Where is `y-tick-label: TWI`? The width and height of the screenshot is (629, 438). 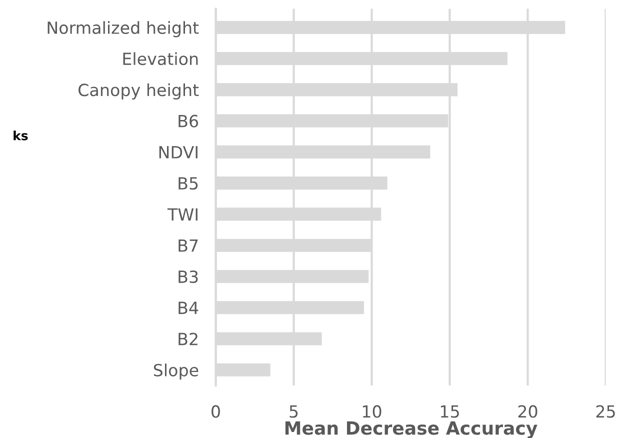
y-tick-label: TWI is located at coordinates (182, 214).